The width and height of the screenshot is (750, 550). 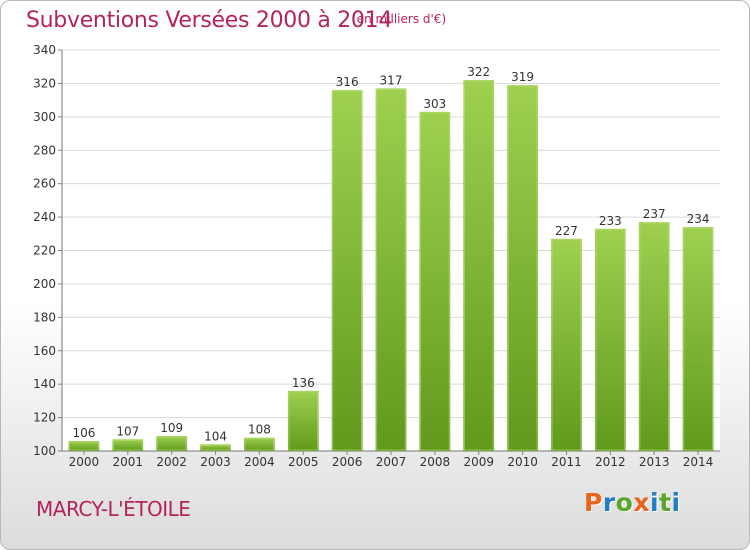 What do you see at coordinates (522, 77) in the screenshot?
I see `value-label: 319` at bounding box center [522, 77].